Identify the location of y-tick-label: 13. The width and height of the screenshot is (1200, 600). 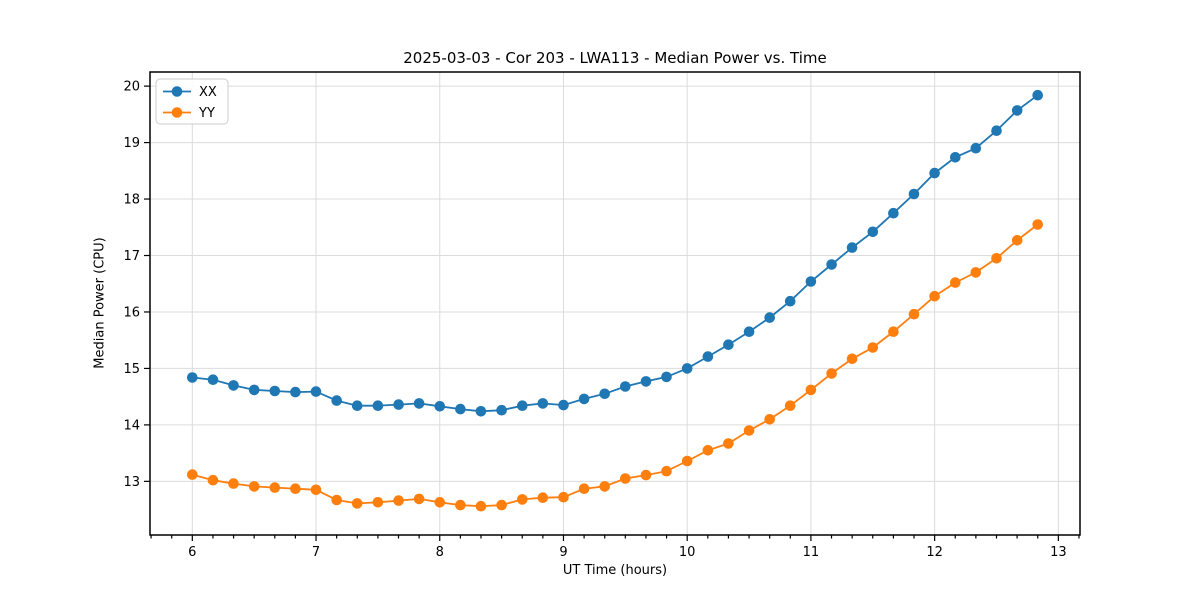
(131, 482).